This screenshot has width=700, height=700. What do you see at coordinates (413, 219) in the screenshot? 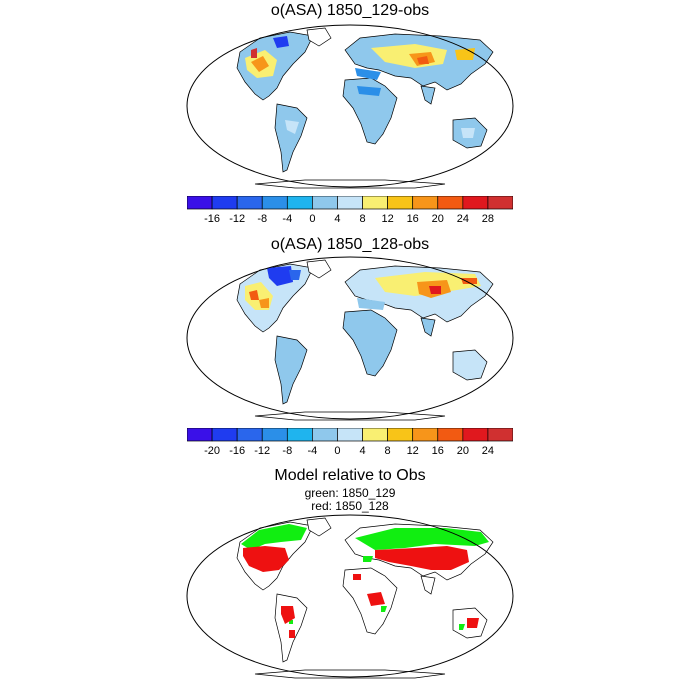
I see `panel1-colorbar-label: 16` at bounding box center [413, 219].